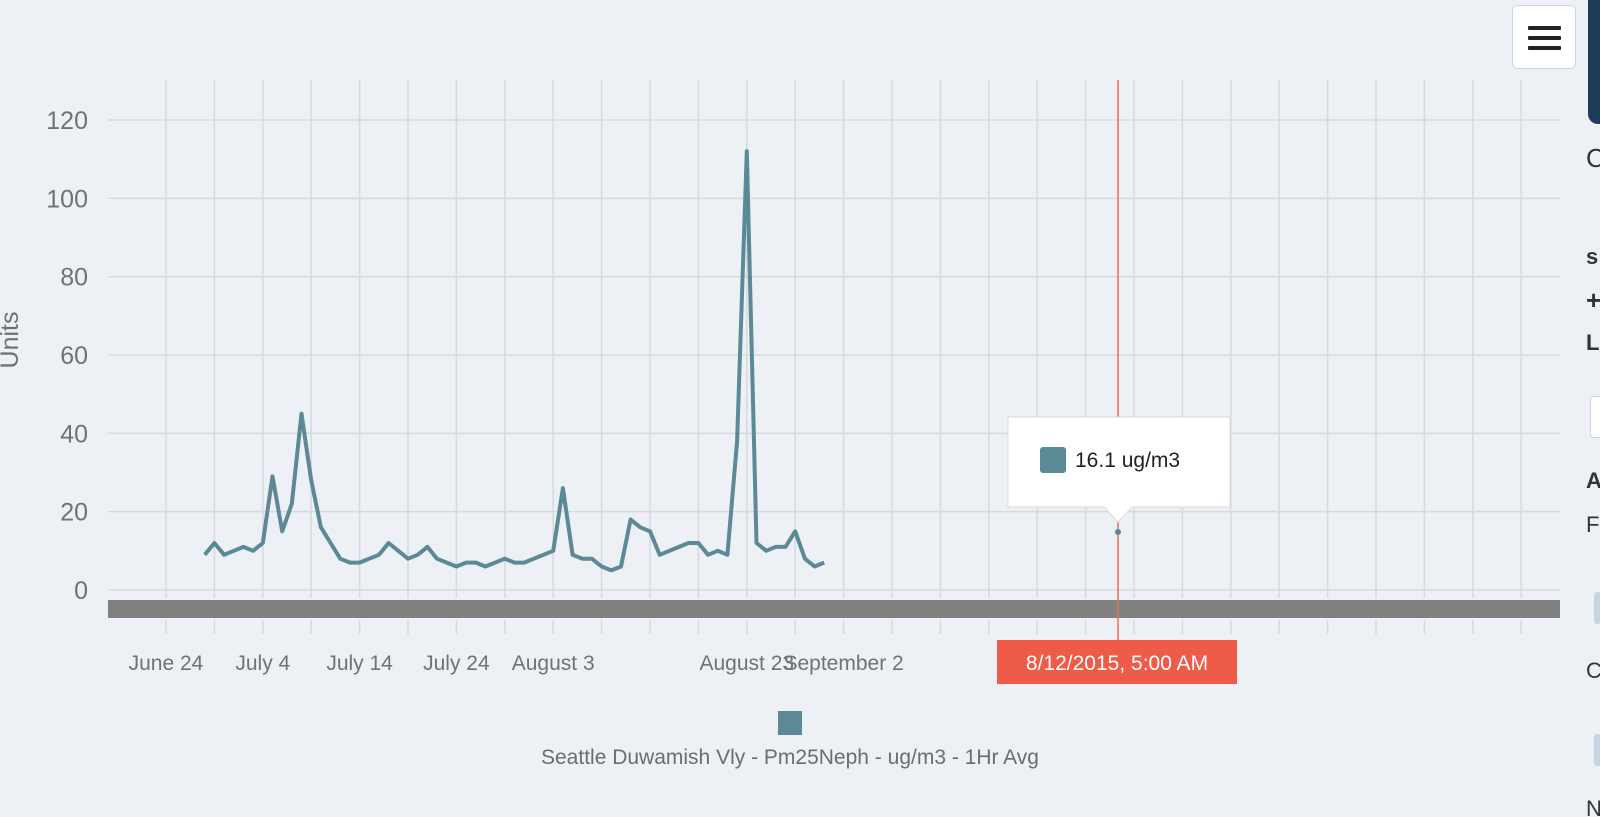  Describe the element at coordinates (1595, 417) in the screenshot. I see `side-input` at that location.